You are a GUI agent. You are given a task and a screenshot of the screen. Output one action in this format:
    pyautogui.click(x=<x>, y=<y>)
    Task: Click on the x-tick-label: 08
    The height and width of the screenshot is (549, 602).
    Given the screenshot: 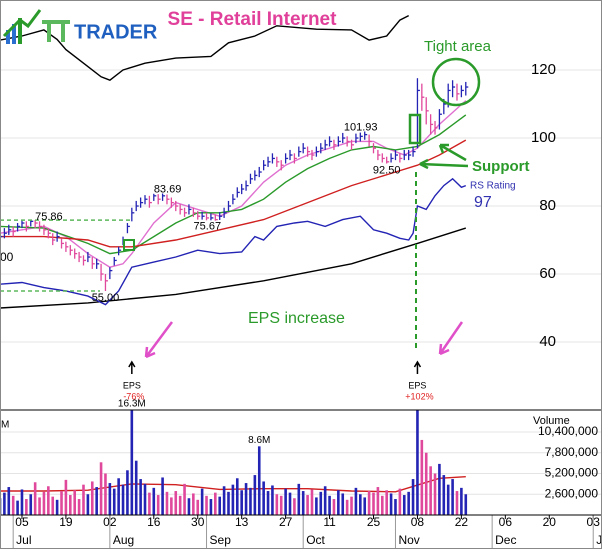 What is the action you would take?
    pyautogui.click(x=418, y=522)
    